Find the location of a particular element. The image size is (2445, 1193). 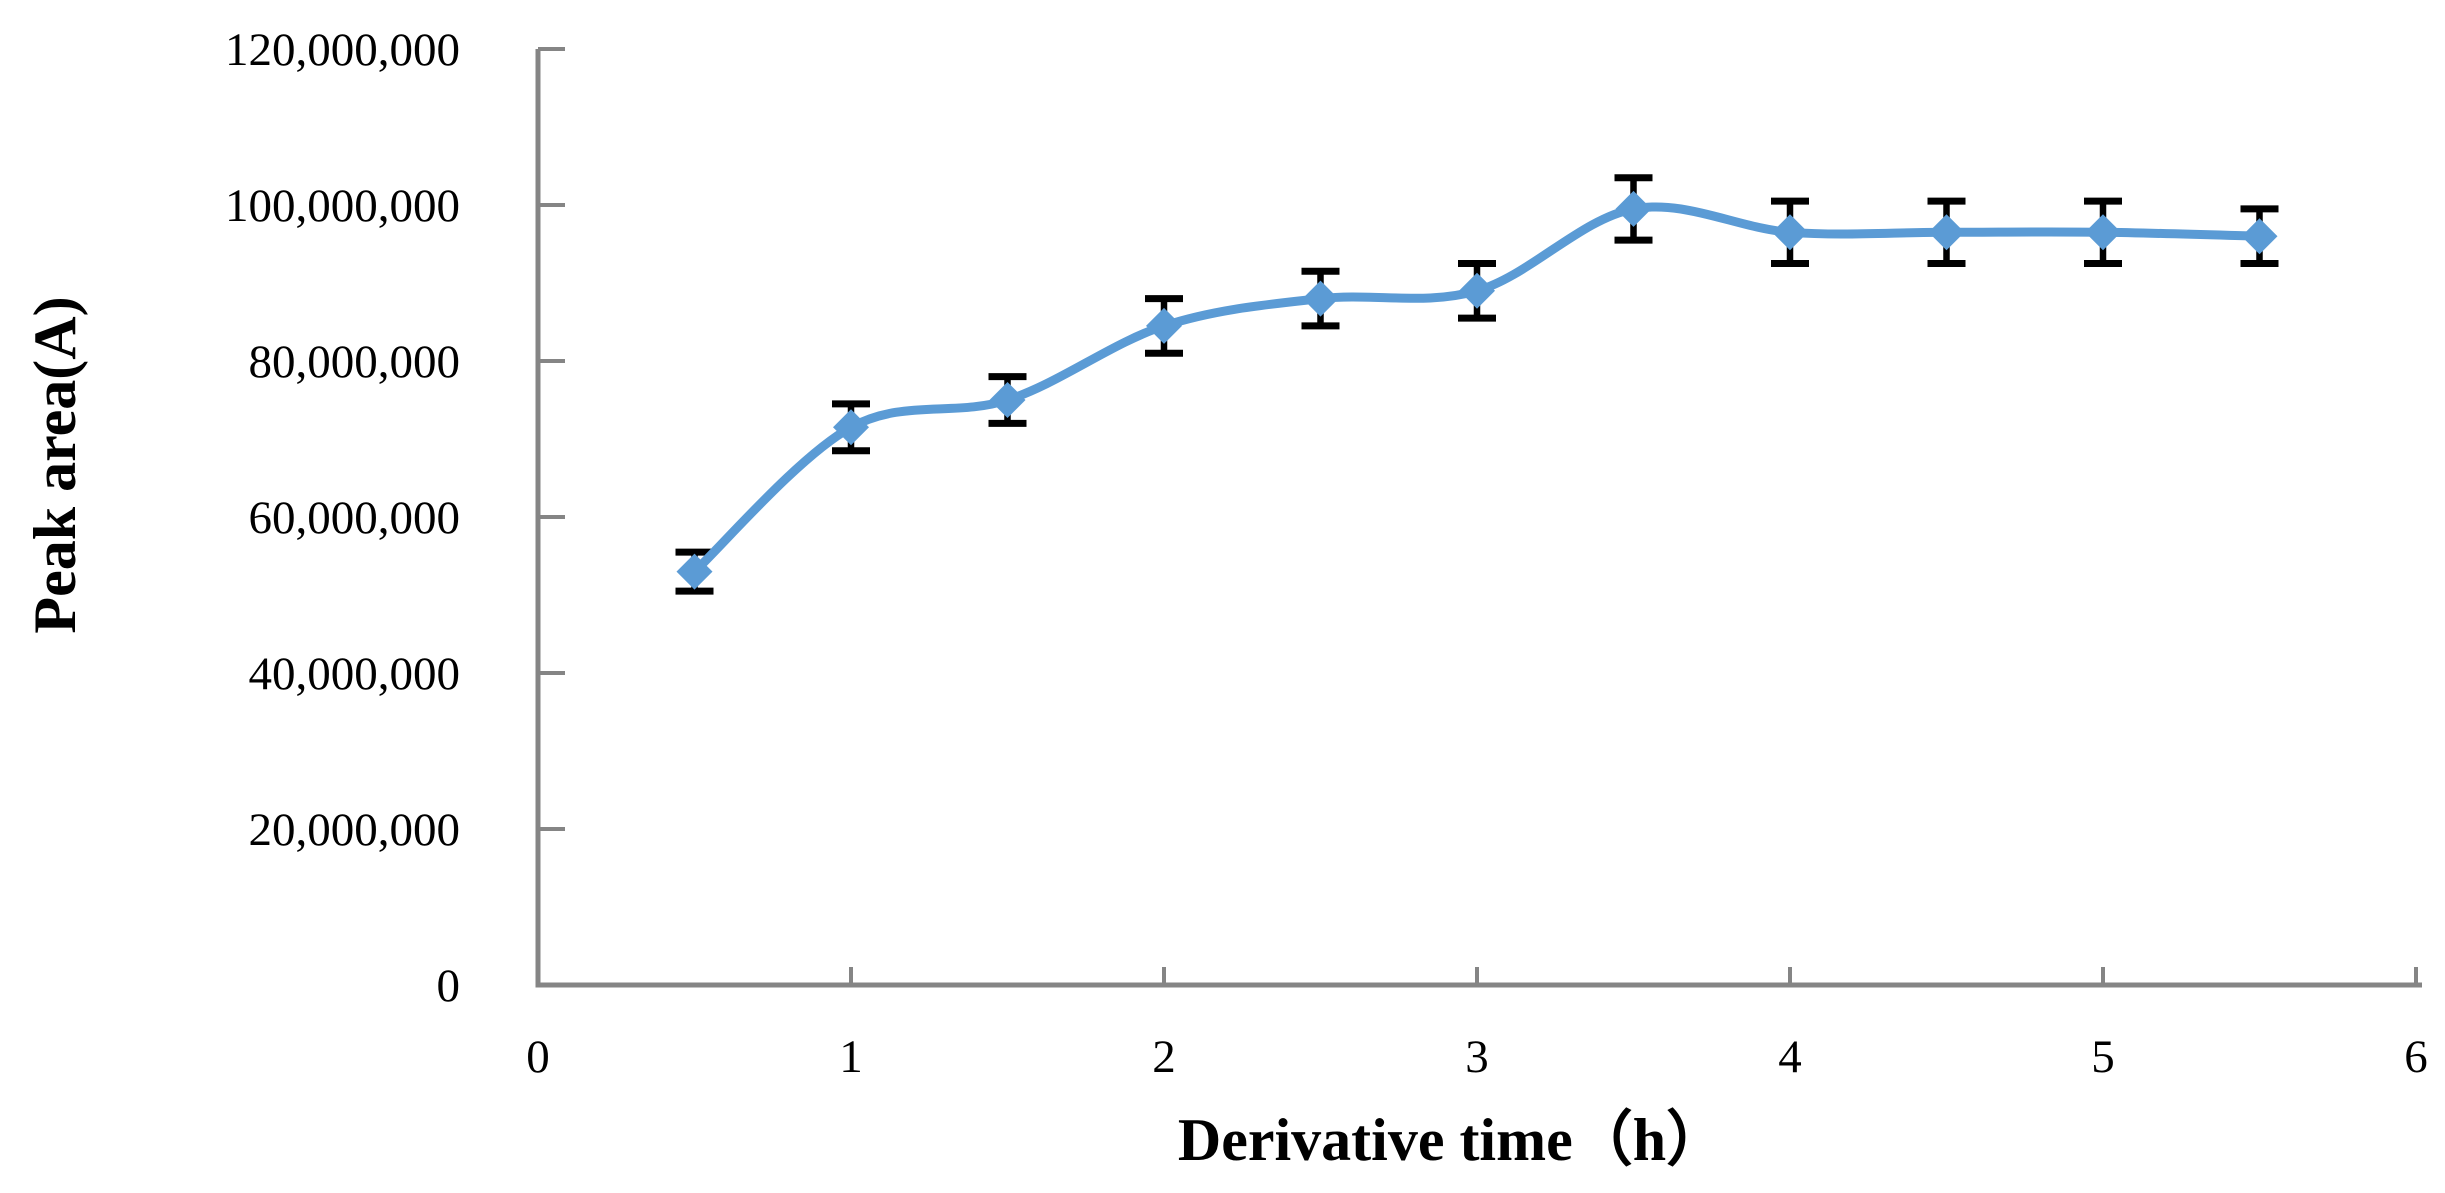

x-tick-label: 4 is located at coordinates (1790, 1057).